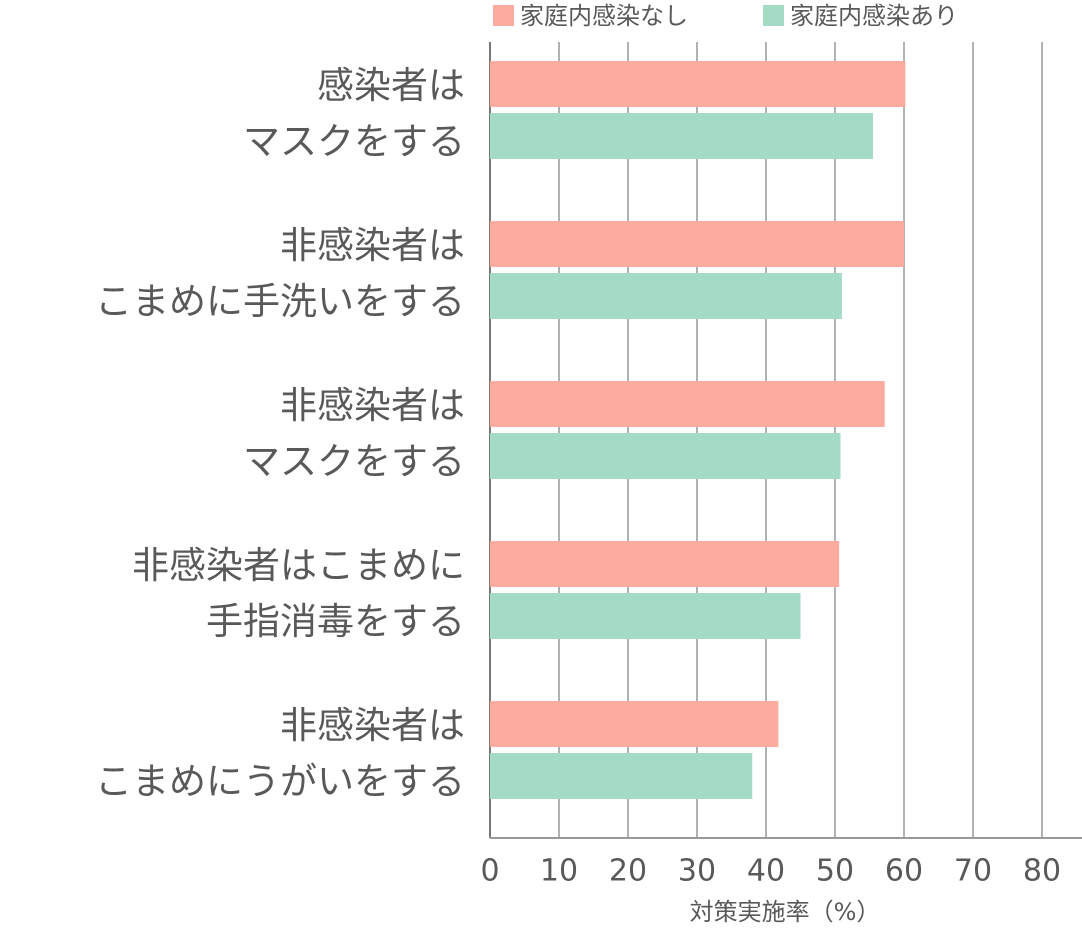 The image size is (1082, 936). What do you see at coordinates (697, 871) in the screenshot?
I see `x-tick-label: 30` at bounding box center [697, 871].